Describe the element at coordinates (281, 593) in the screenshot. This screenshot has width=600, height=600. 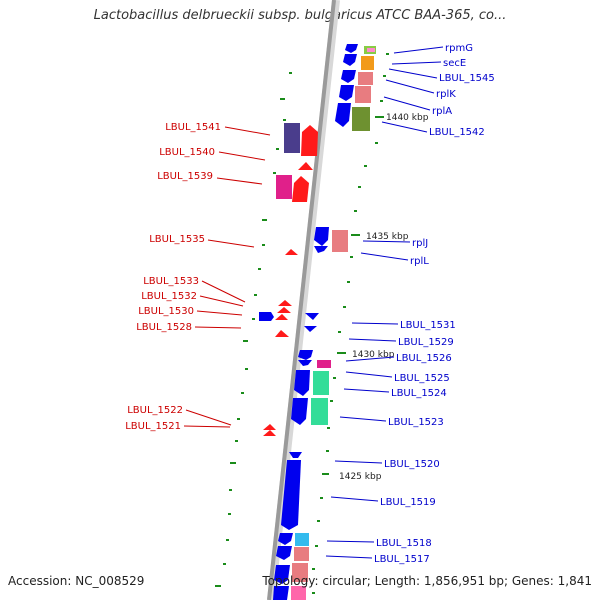
I see `gene-bottom-b` at that location.